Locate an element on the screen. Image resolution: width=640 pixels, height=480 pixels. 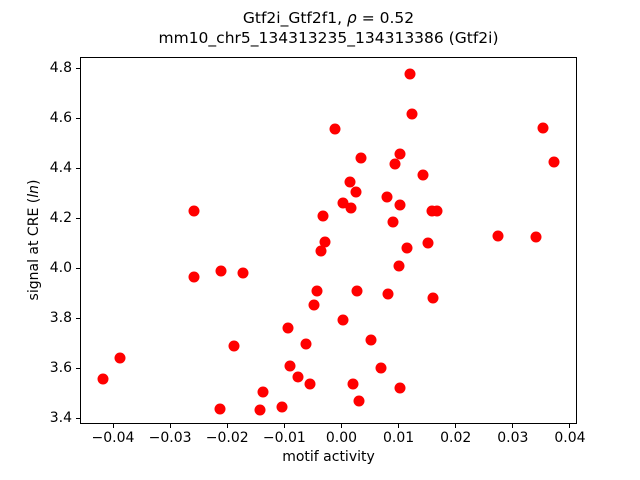
x-axis-label: motif activity is located at coordinates (328, 457).